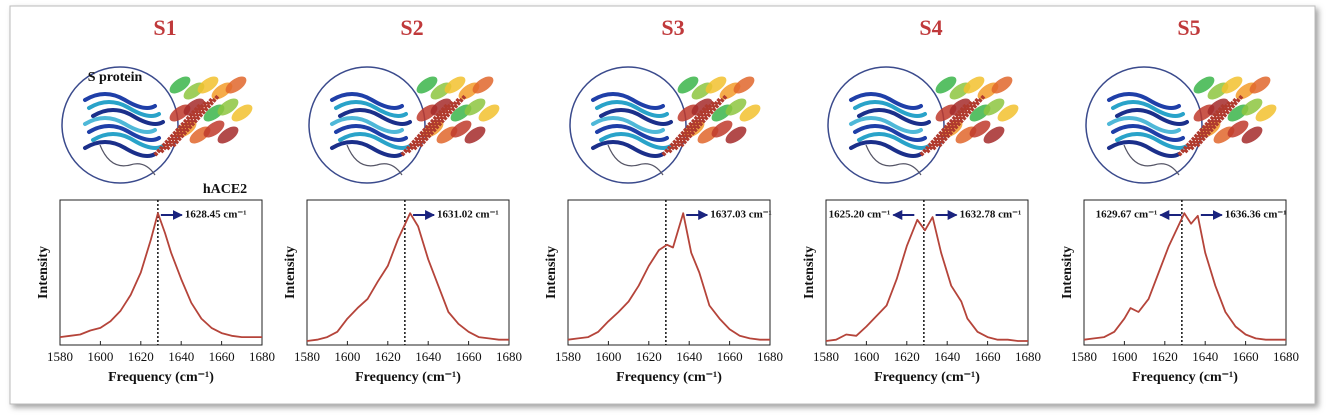 The image size is (1335, 419). What do you see at coordinates (290, 272) in the screenshot?
I see `y-axis-label: Intensity` at bounding box center [290, 272].